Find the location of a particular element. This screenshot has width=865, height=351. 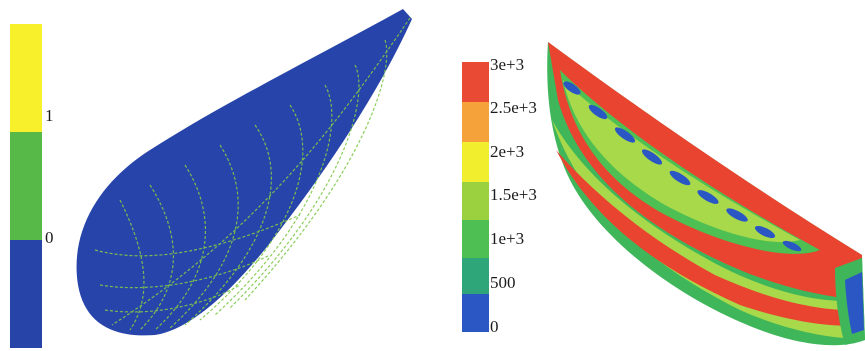

right-legend-tick-2_5e3: 2.5e+3 is located at coordinates (513, 107).